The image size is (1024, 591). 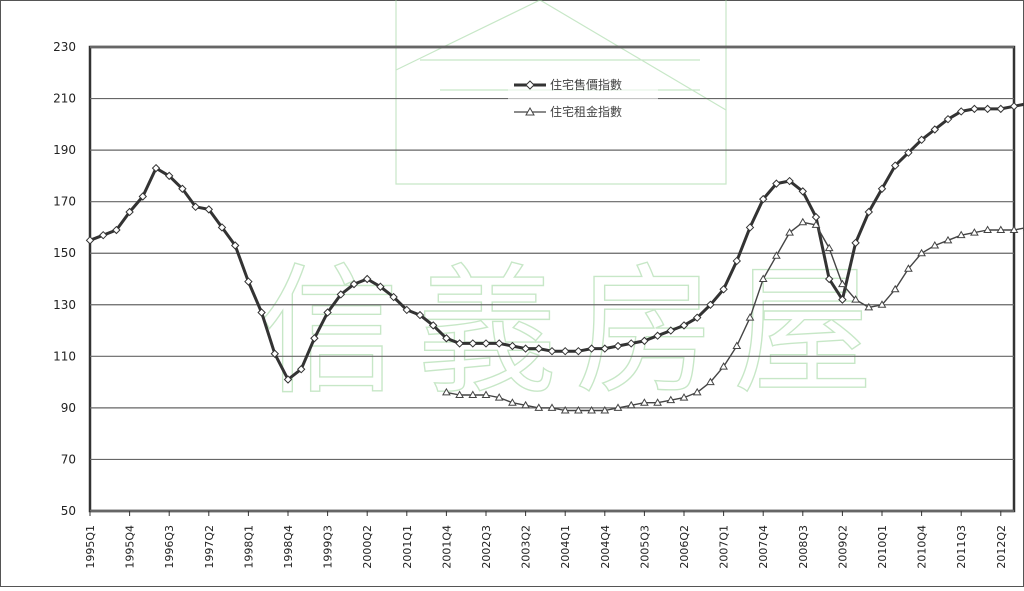 What do you see at coordinates (68, 459) in the screenshot?
I see `y-tick-label: 70` at bounding box center [68, 459].